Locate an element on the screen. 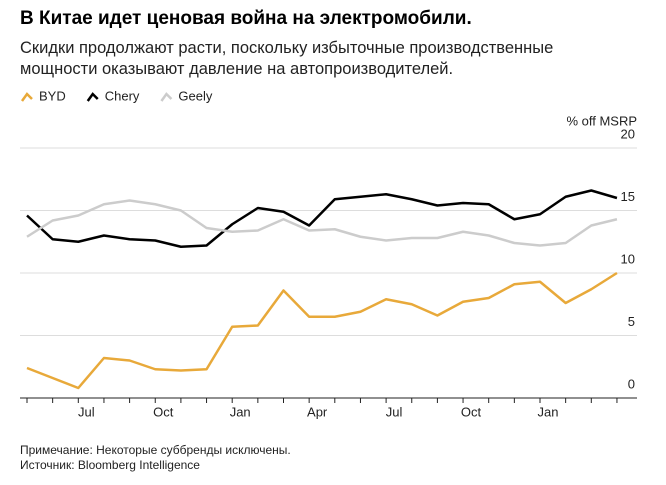 The height and width of the screenshot is (485, 666). y-tick-label: 20 is located at coordinates (628, 133).